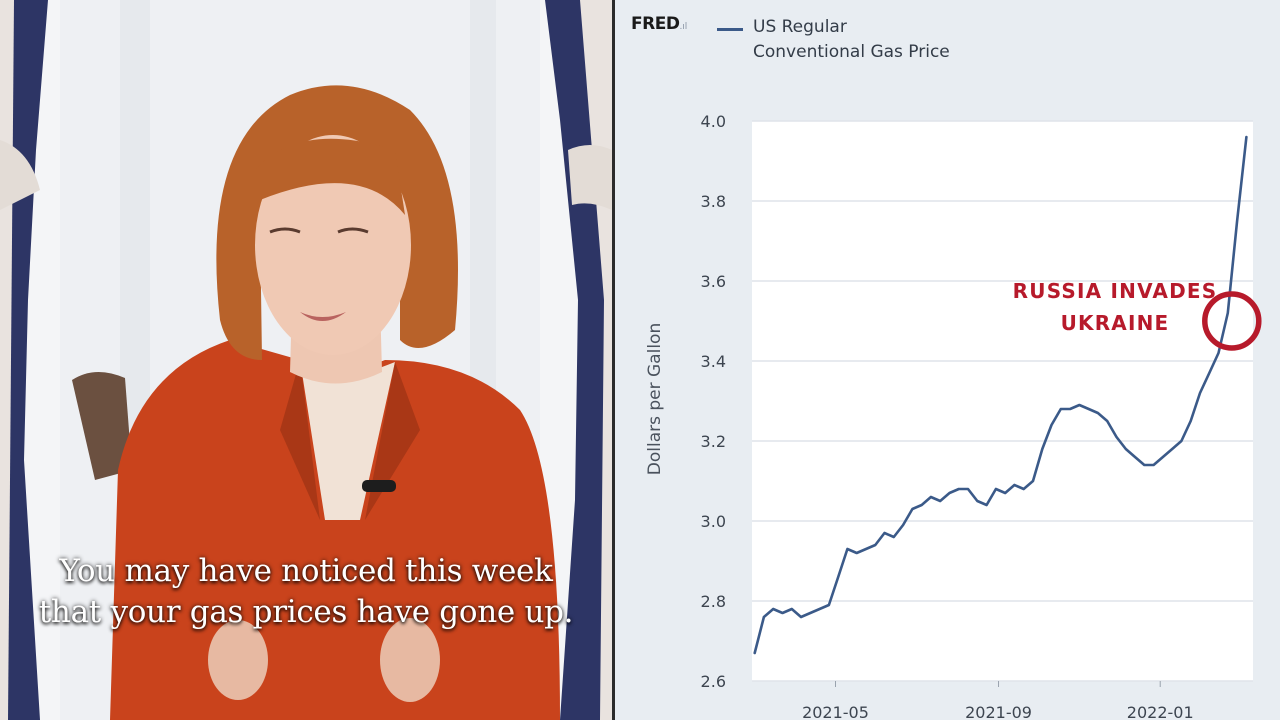  I want to click on caption-line-2: that your gas prices have gone up., so click(306, 612).